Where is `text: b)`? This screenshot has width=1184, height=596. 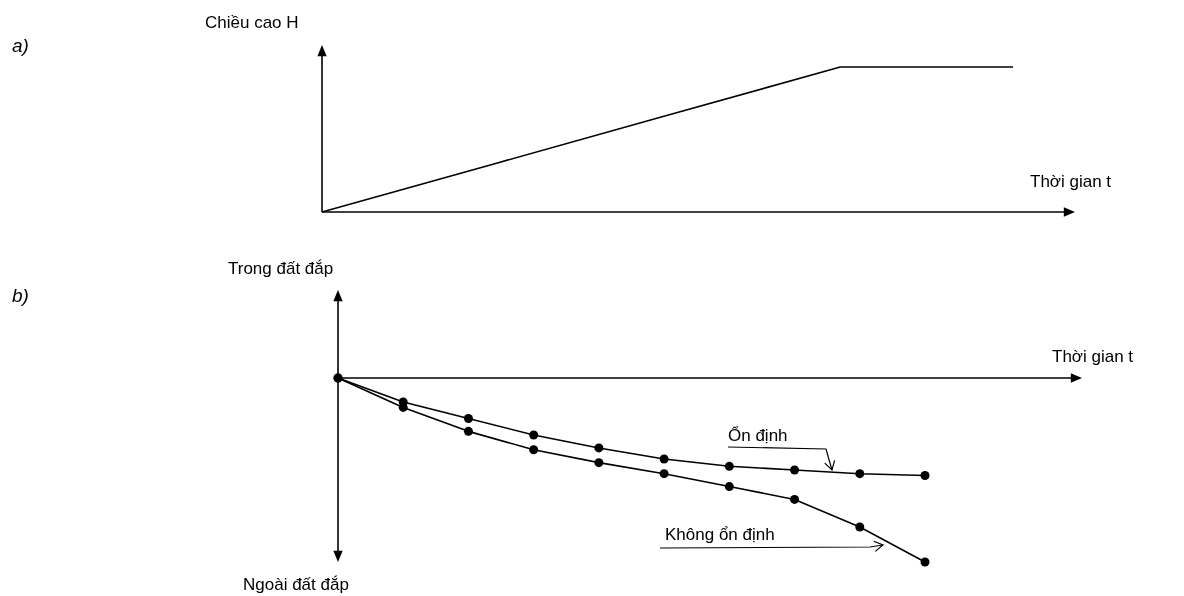
text: b) is located at coordinates (20, 295).